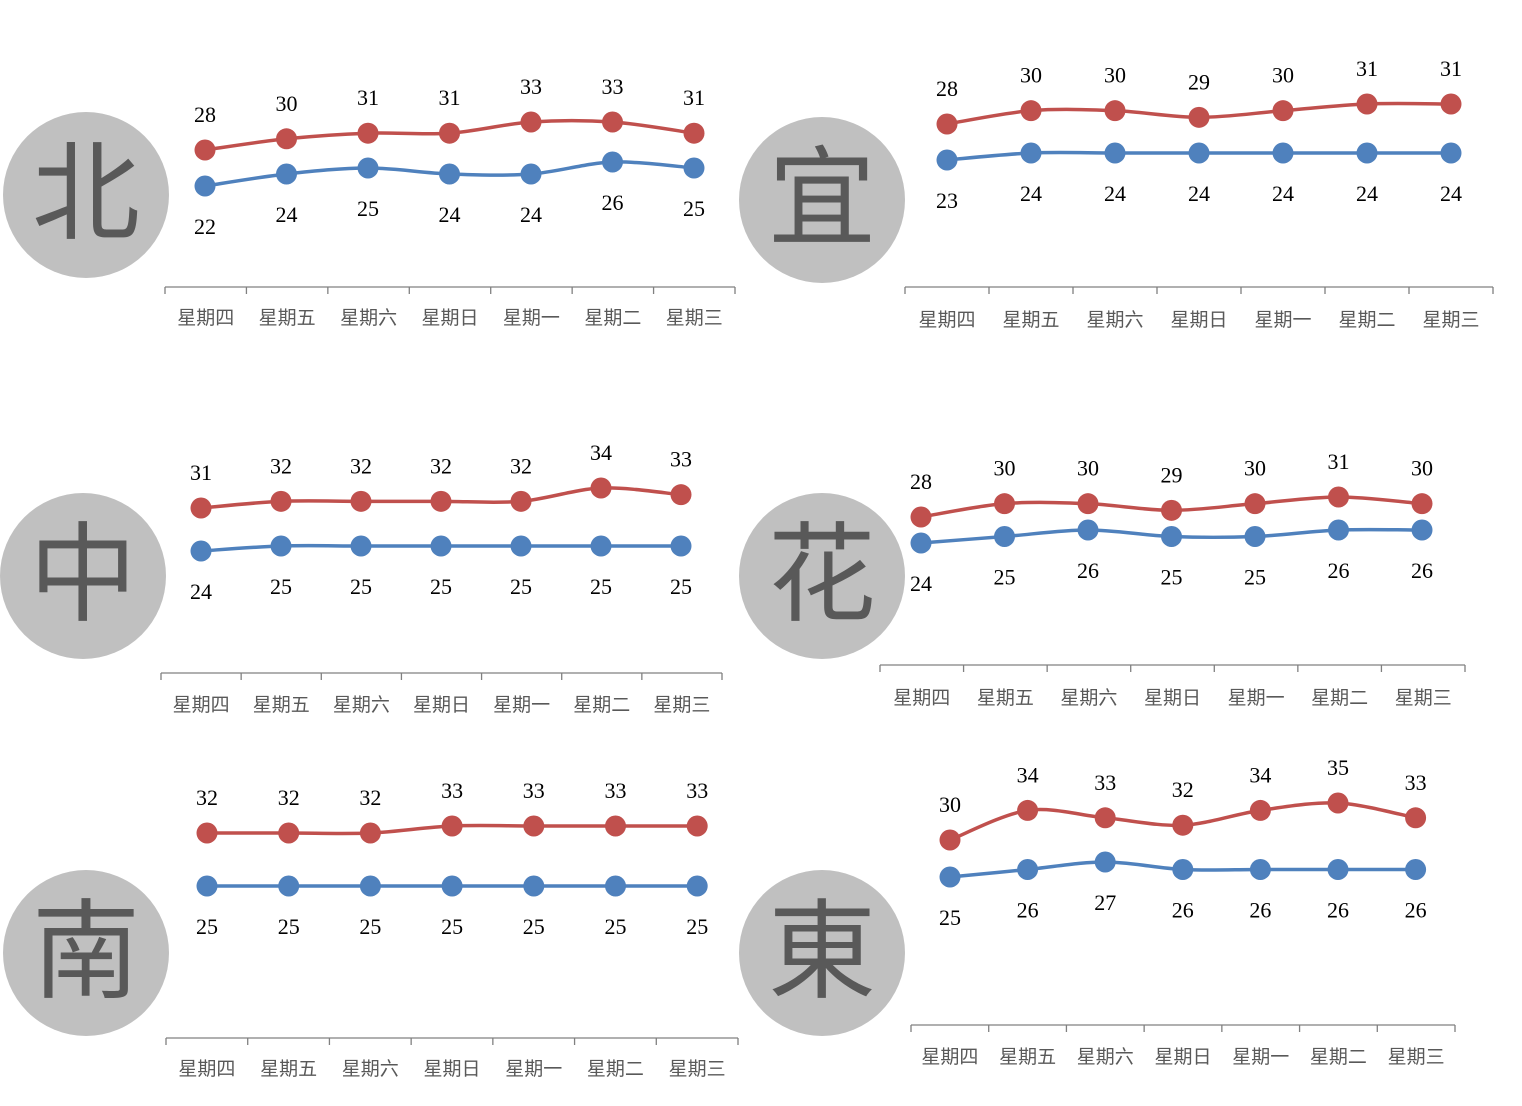 This screenshot has width=1522, height=1106. I want to click on series-low-data-label: 23, so click(947, 200).